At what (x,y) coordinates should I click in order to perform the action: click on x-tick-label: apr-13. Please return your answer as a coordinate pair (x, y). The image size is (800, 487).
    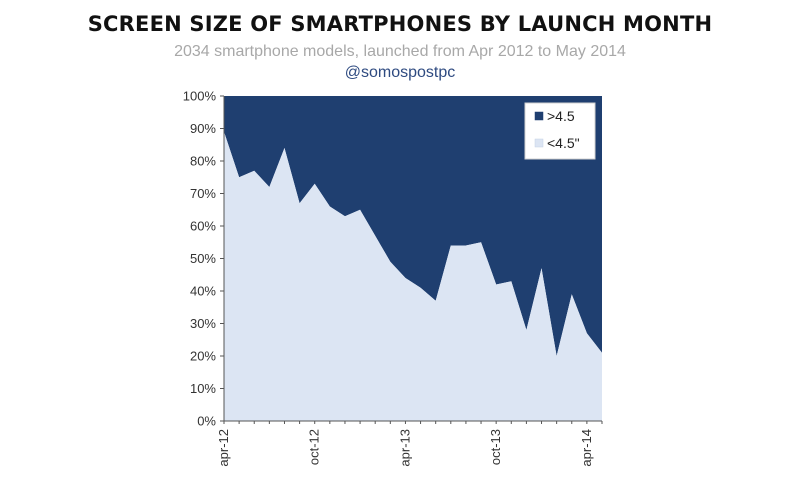
    Looking at the image, I should click on (404, 448).